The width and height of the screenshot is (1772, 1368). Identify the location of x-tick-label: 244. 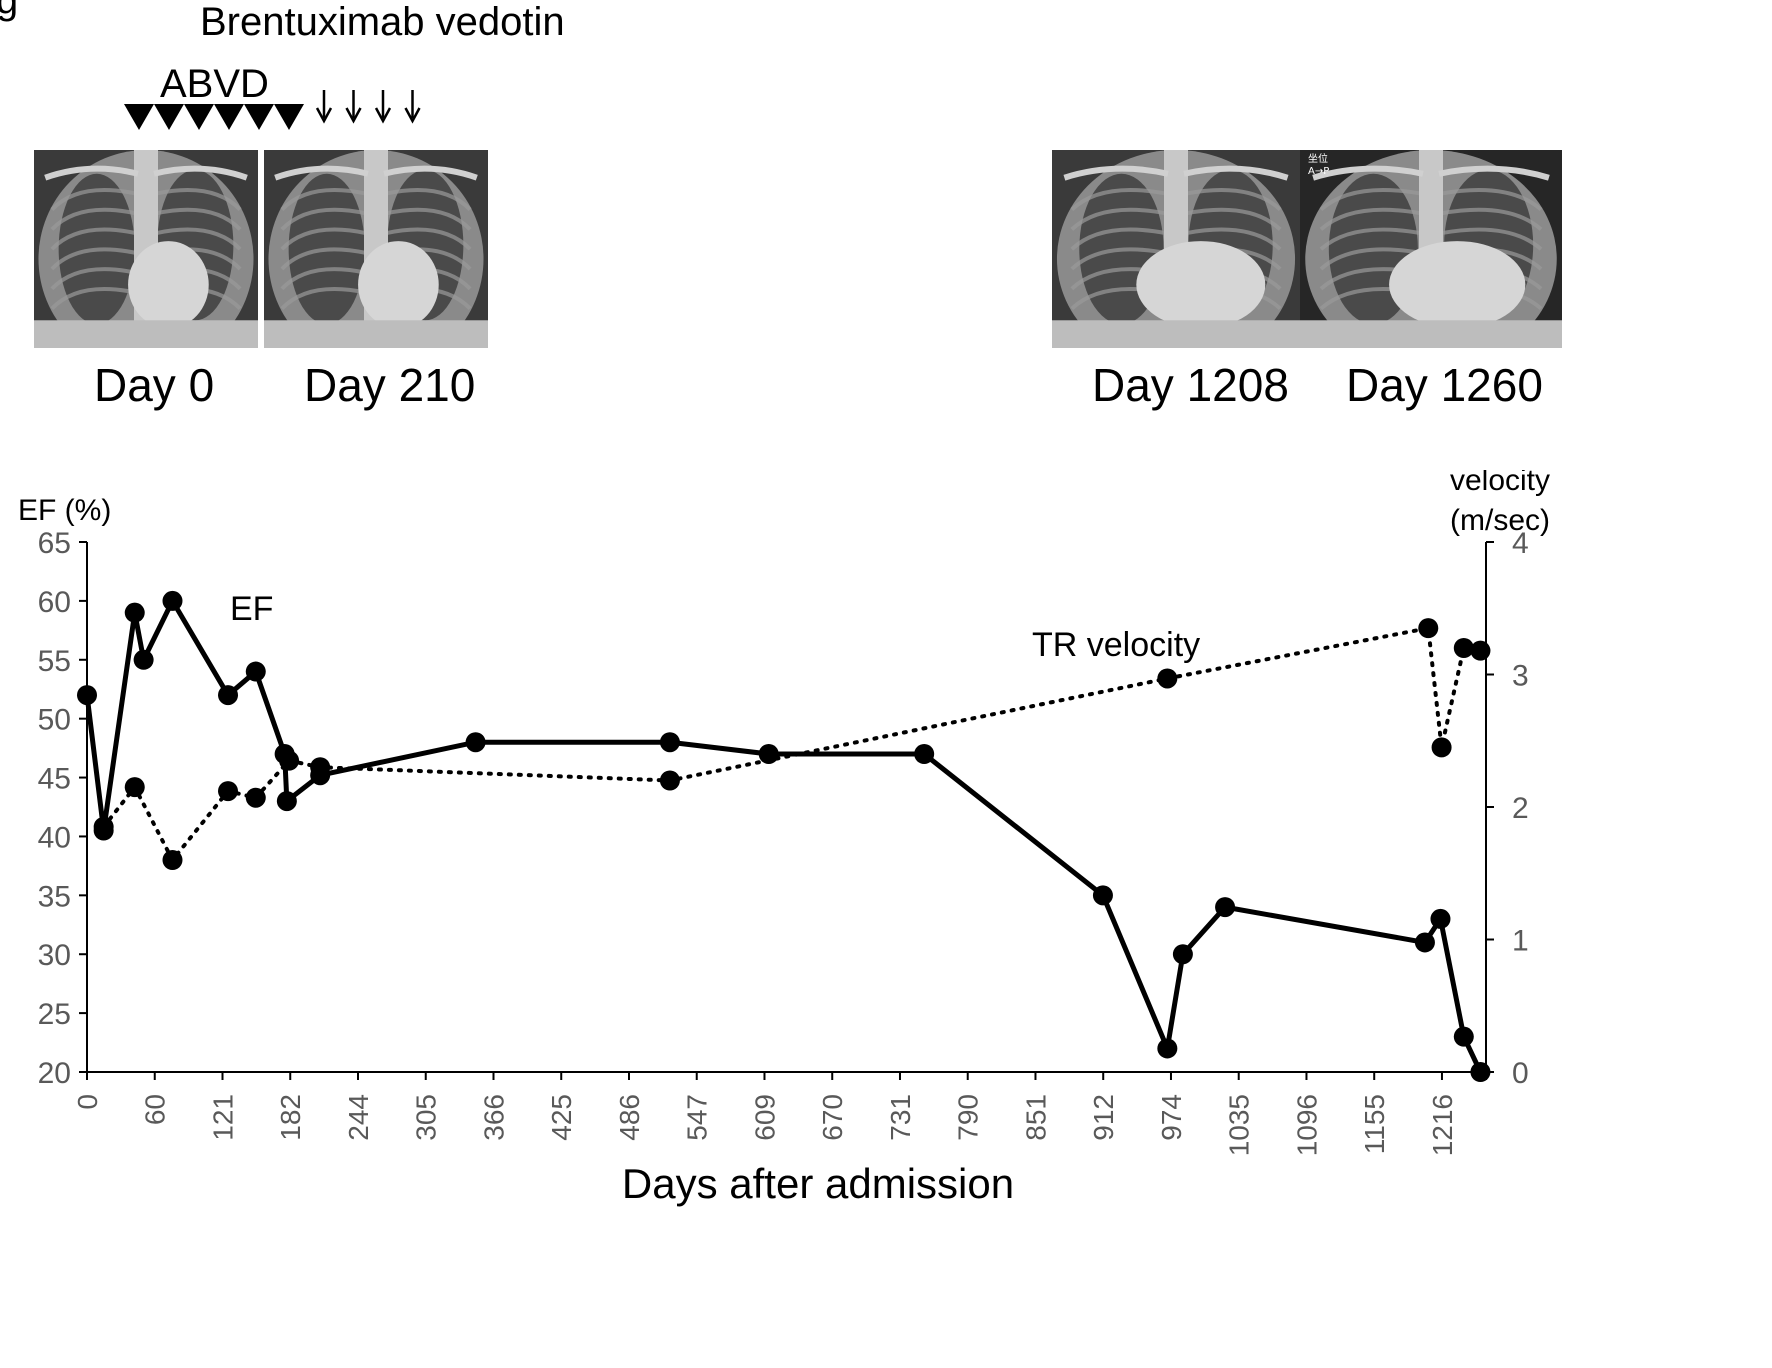
(358, 1117).